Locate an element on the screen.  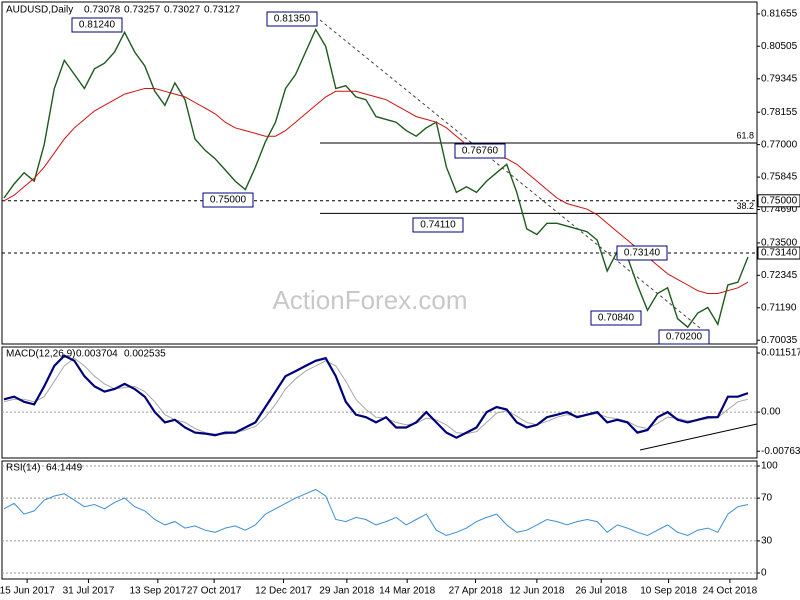
annotation: 0.70200 is located at coordinates (684, 337).